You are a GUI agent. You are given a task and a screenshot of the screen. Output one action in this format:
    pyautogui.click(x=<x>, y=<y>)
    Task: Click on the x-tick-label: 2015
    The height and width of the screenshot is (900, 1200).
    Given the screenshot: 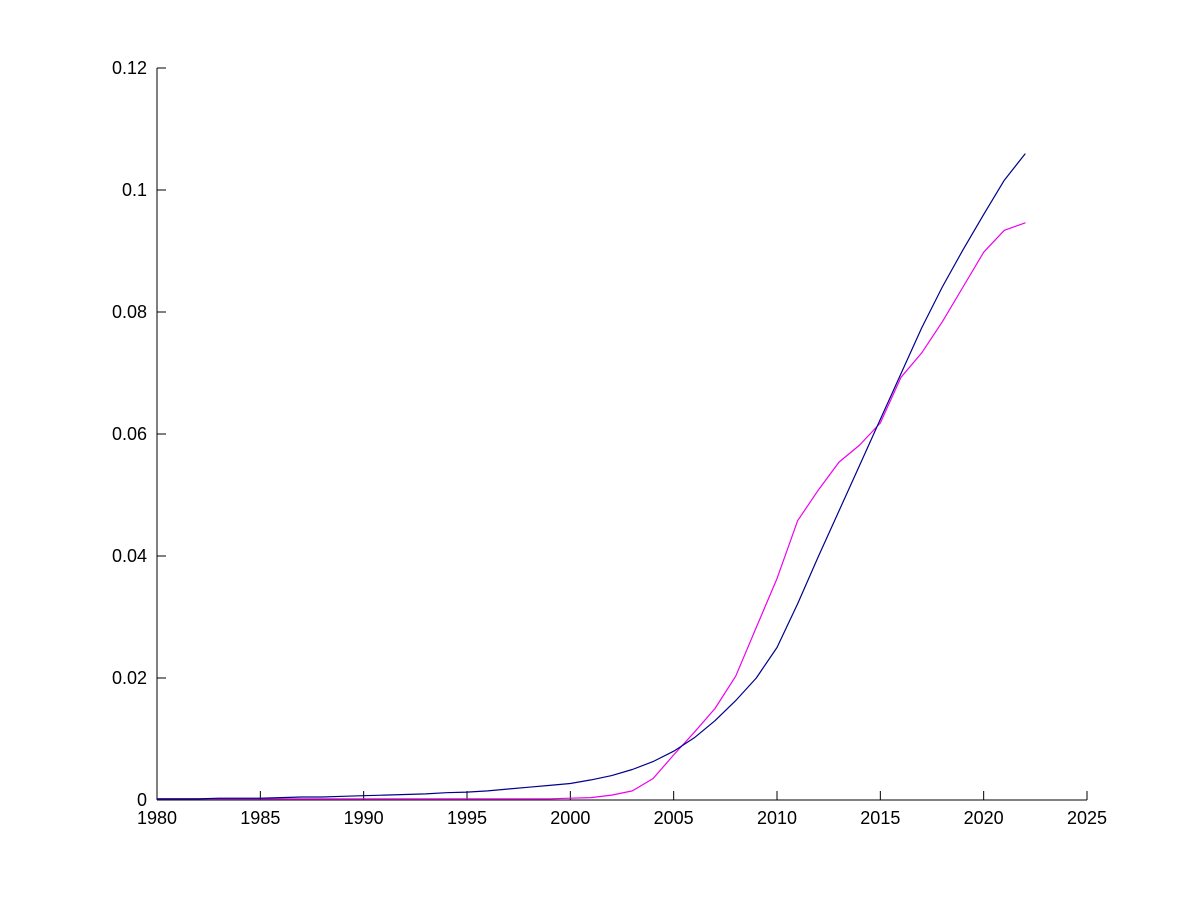 What is the action you would take?
    pyautogui.click(x=880, y=818)
    